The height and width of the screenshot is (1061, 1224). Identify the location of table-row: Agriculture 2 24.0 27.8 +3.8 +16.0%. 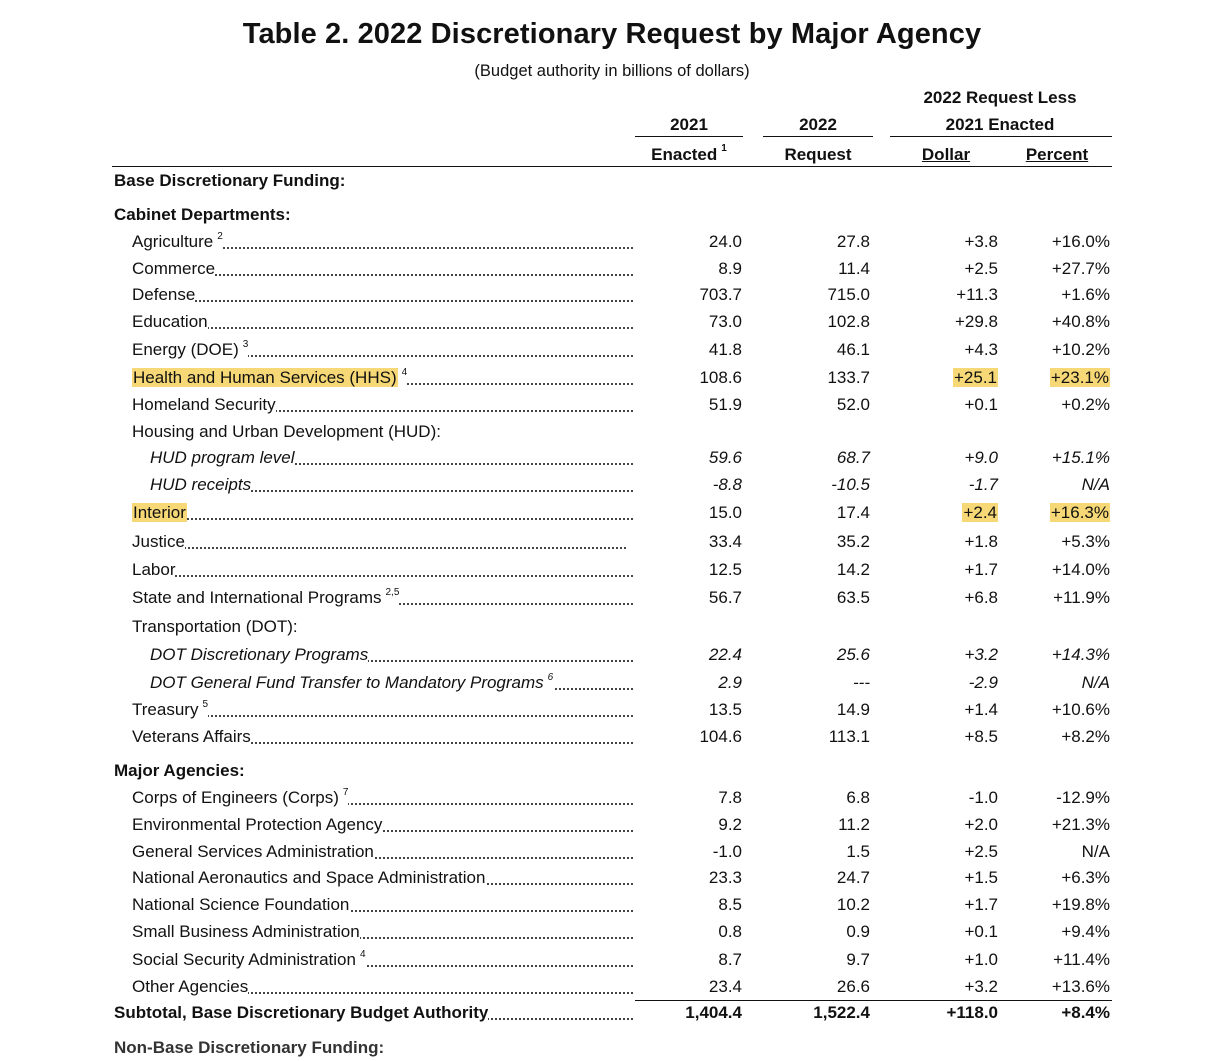
(612, 242).